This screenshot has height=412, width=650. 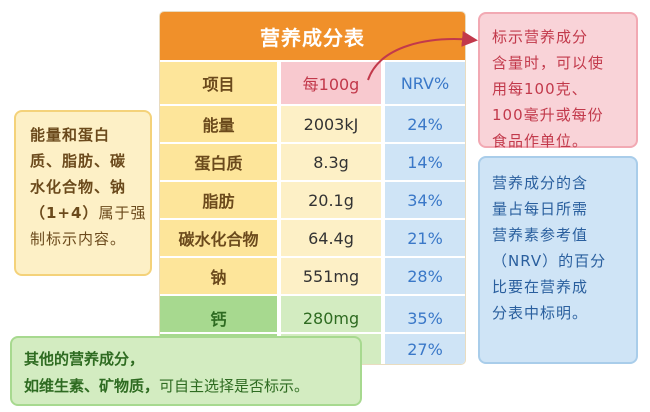 I want to click on note-line: 用每100克、, so click(x=540, y=89).